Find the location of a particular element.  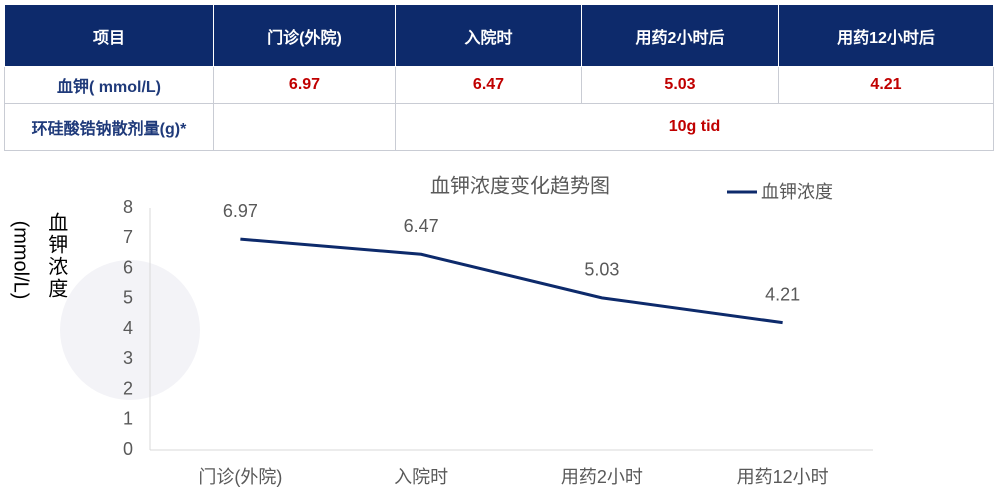

y-tick-label: 6 is located at coordinates (128, 267).